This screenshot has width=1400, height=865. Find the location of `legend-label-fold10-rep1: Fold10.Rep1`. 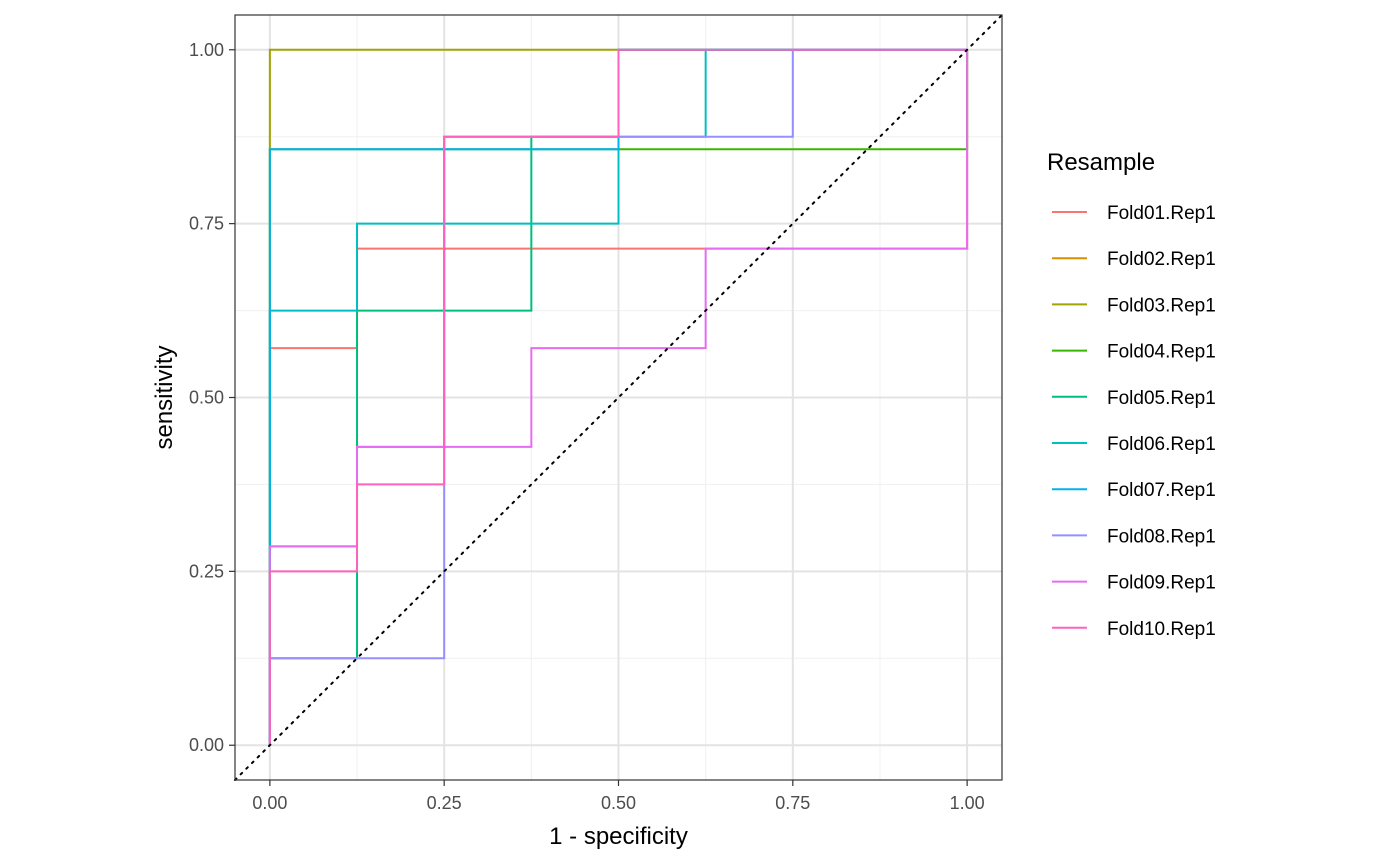

legend-label-fold10-rep1: Fold10.Rep1 is located at coordinates (1161, 629).